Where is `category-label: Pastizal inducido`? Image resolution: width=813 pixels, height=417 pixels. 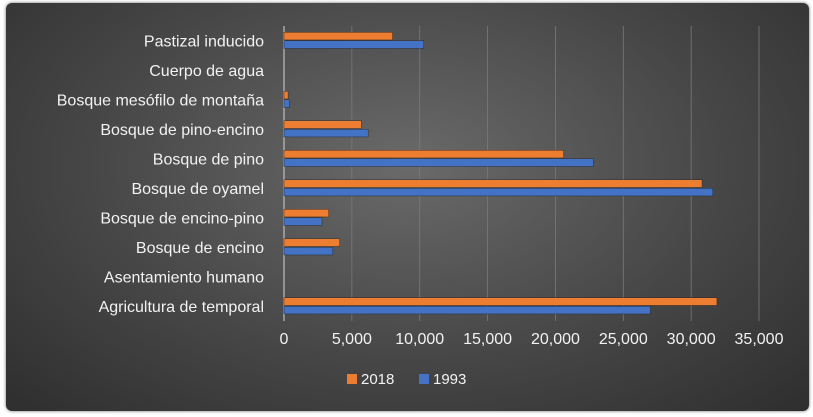
category-label: Pastizal inducido is located at coordinates (204, 41).